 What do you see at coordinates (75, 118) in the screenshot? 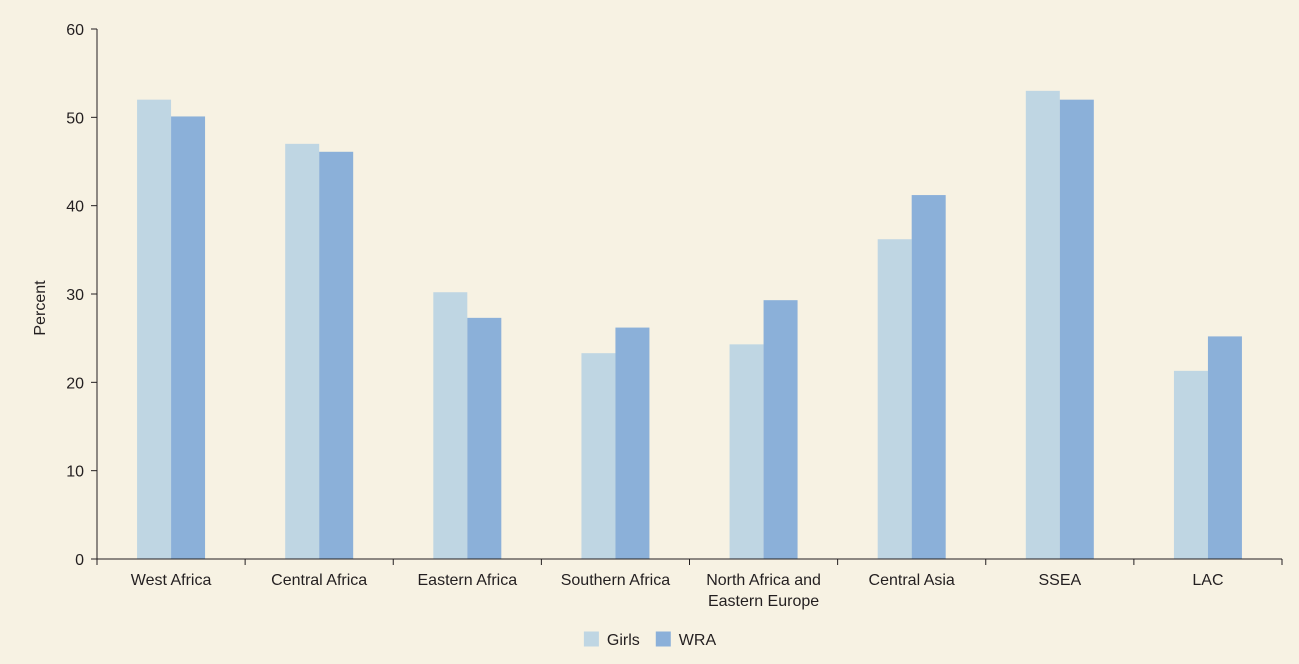
I see `y-tick-label: 50` at bounding box center [75, 118].